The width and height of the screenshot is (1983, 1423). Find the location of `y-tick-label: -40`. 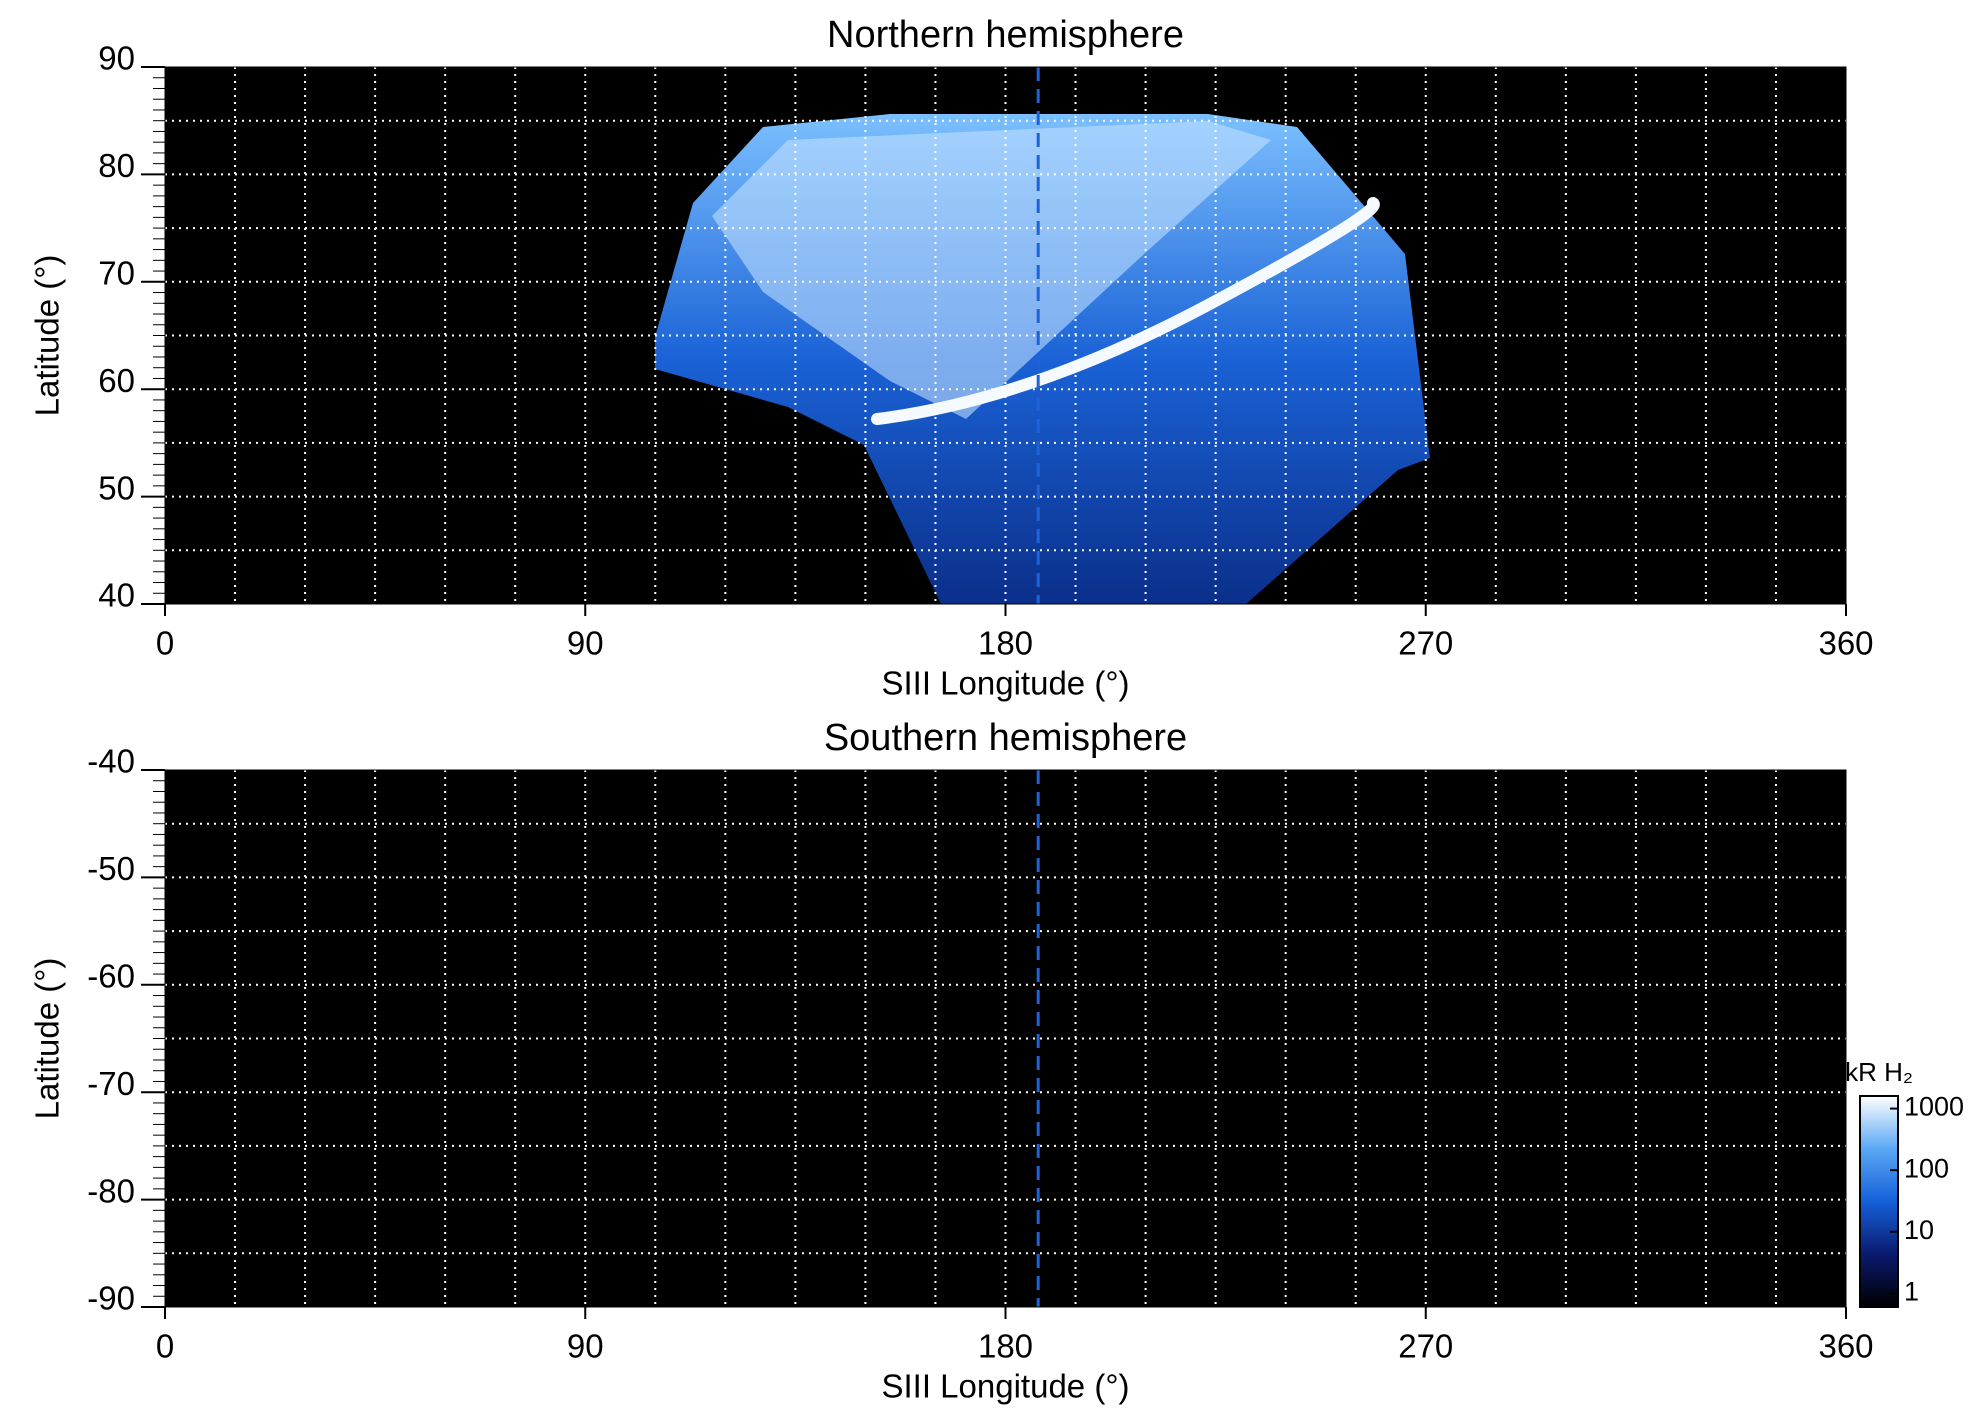

y-tick-label: -40 is located at coordinates (111, 761).